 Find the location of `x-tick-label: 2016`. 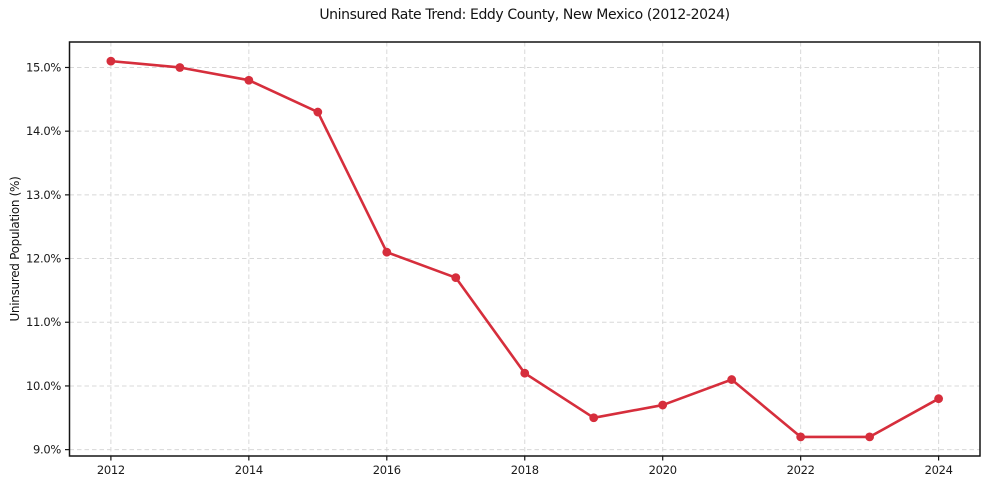

x-tick-label: 2016 is located at coordinates (387, 470).